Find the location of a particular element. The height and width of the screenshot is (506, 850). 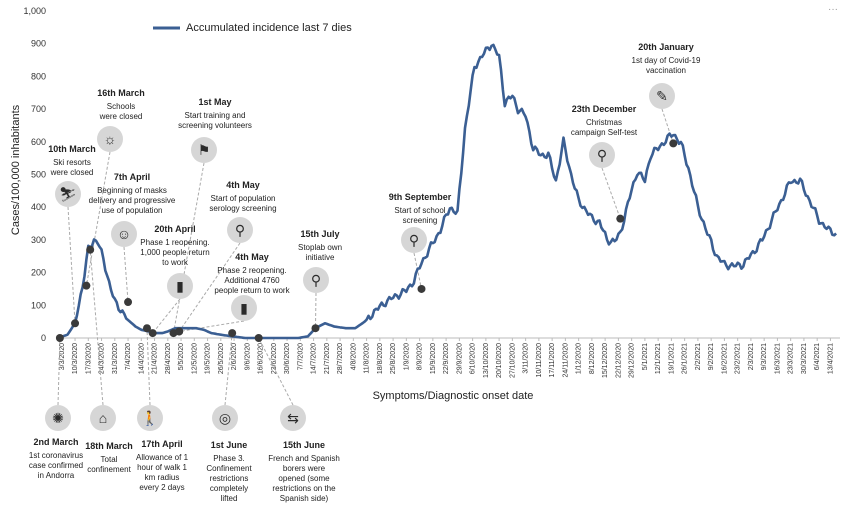

annotation-date: 4th May is located at coordinates (252, 257).